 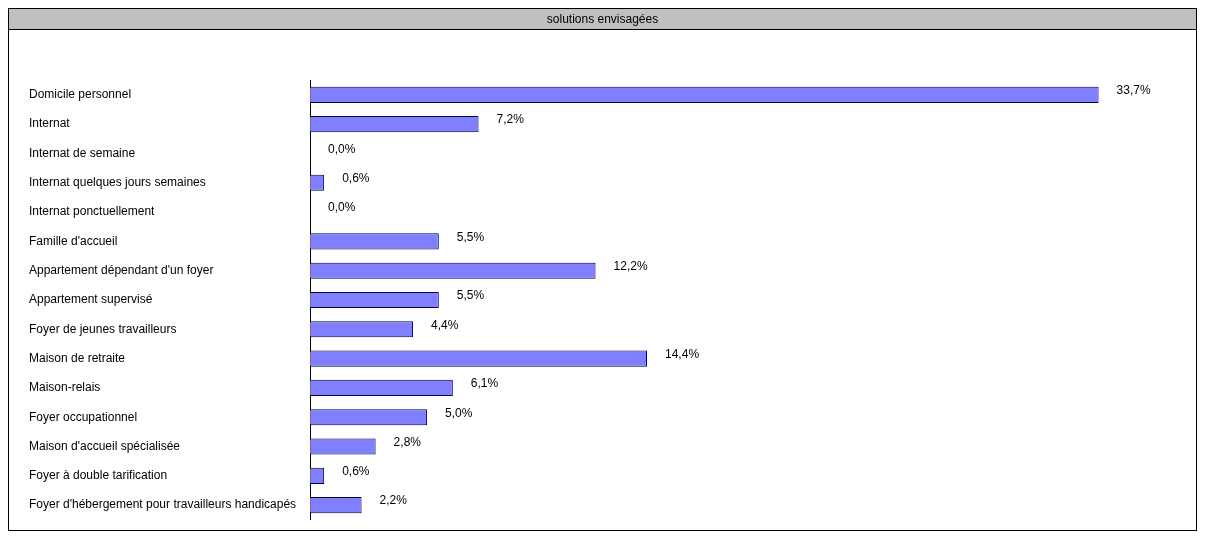 I want to click on data-label: 12,2%, so click(x=630, y=266).